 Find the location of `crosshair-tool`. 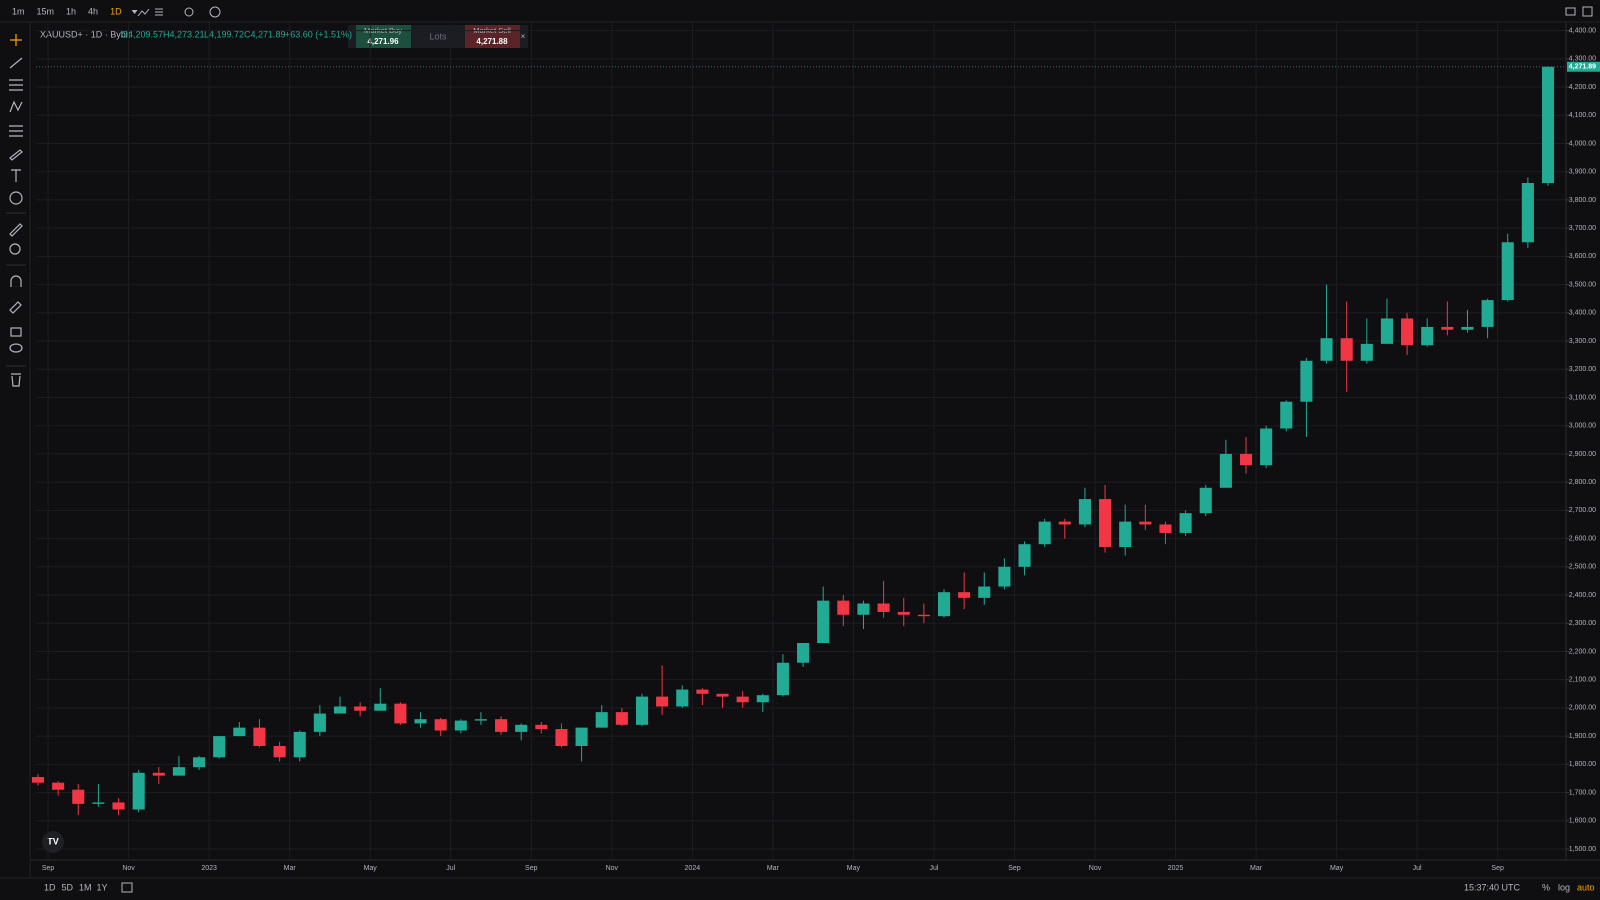

crosshair-tool is located at coordinates (16, 40).